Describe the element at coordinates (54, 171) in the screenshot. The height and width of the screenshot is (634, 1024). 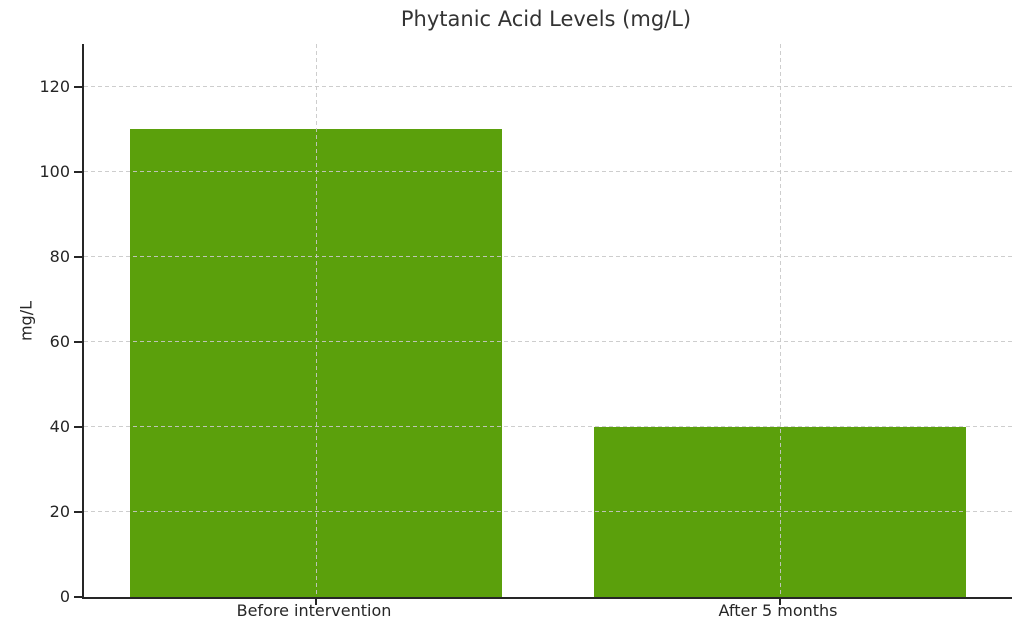
I see `y-tick-label: 100` at that location.